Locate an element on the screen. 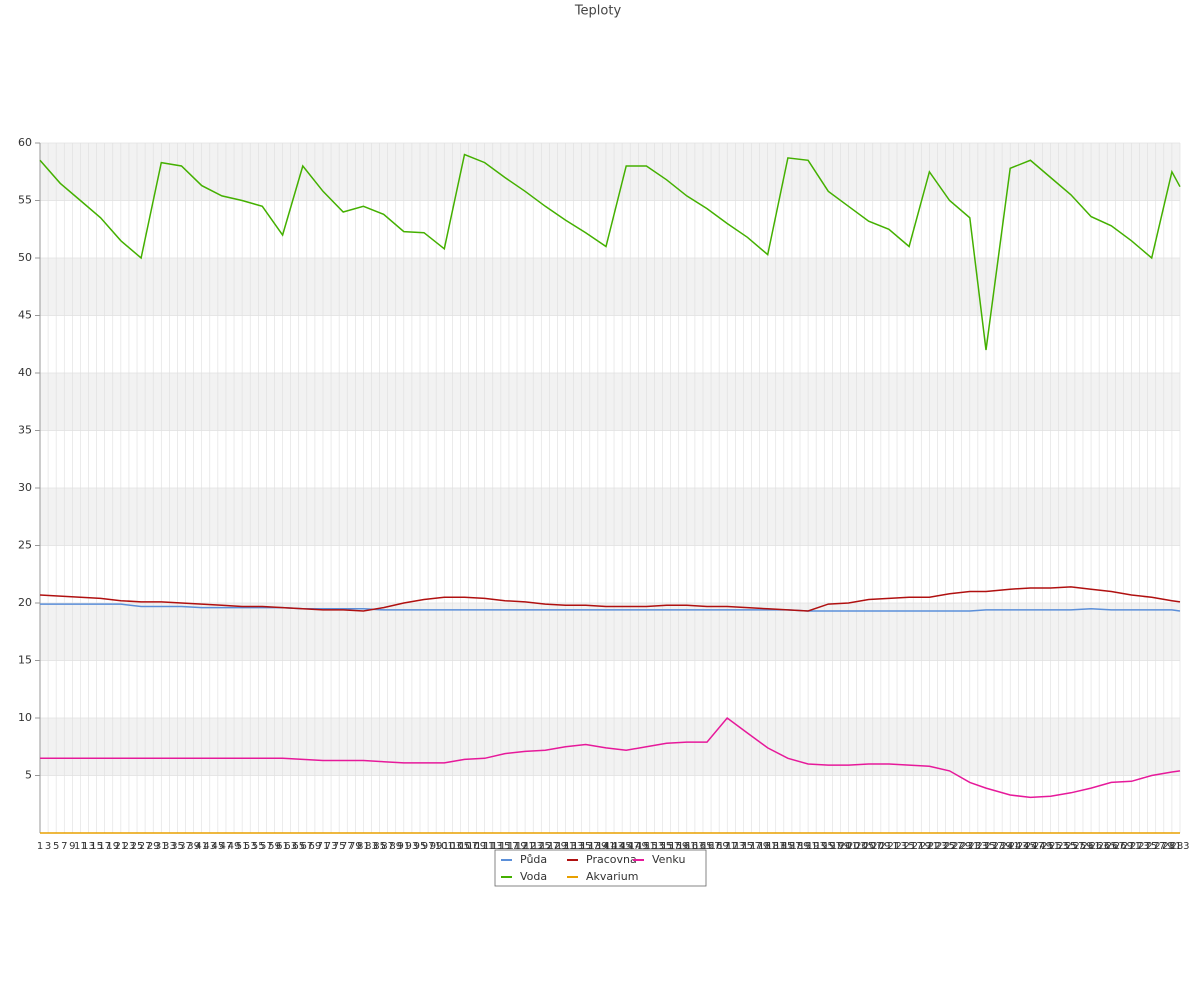 This screenshot has width=1200, height=1000. x-tick-label: 243 is located at coordinates (1018, 846).